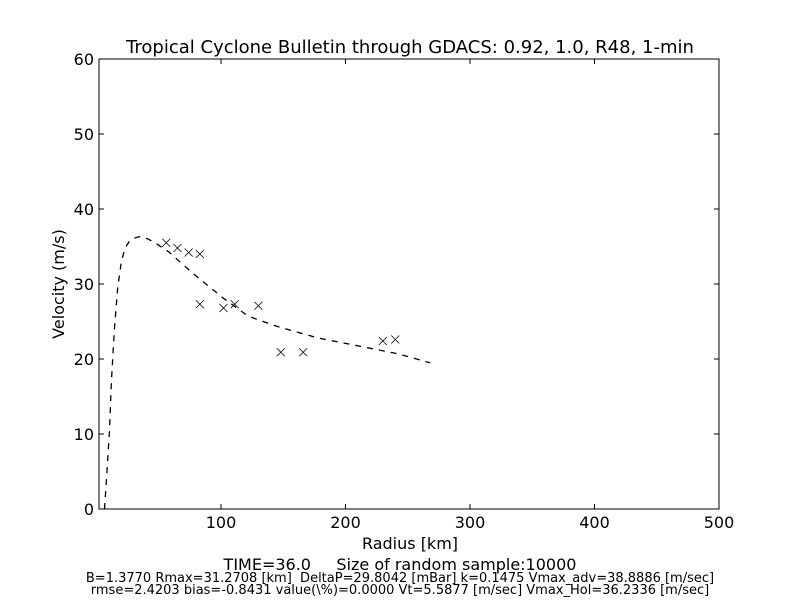  What do you see at coordinates (719, 522) in the screenshot?
I see `x-tick-label: 500` at bounding box center [719, 522].